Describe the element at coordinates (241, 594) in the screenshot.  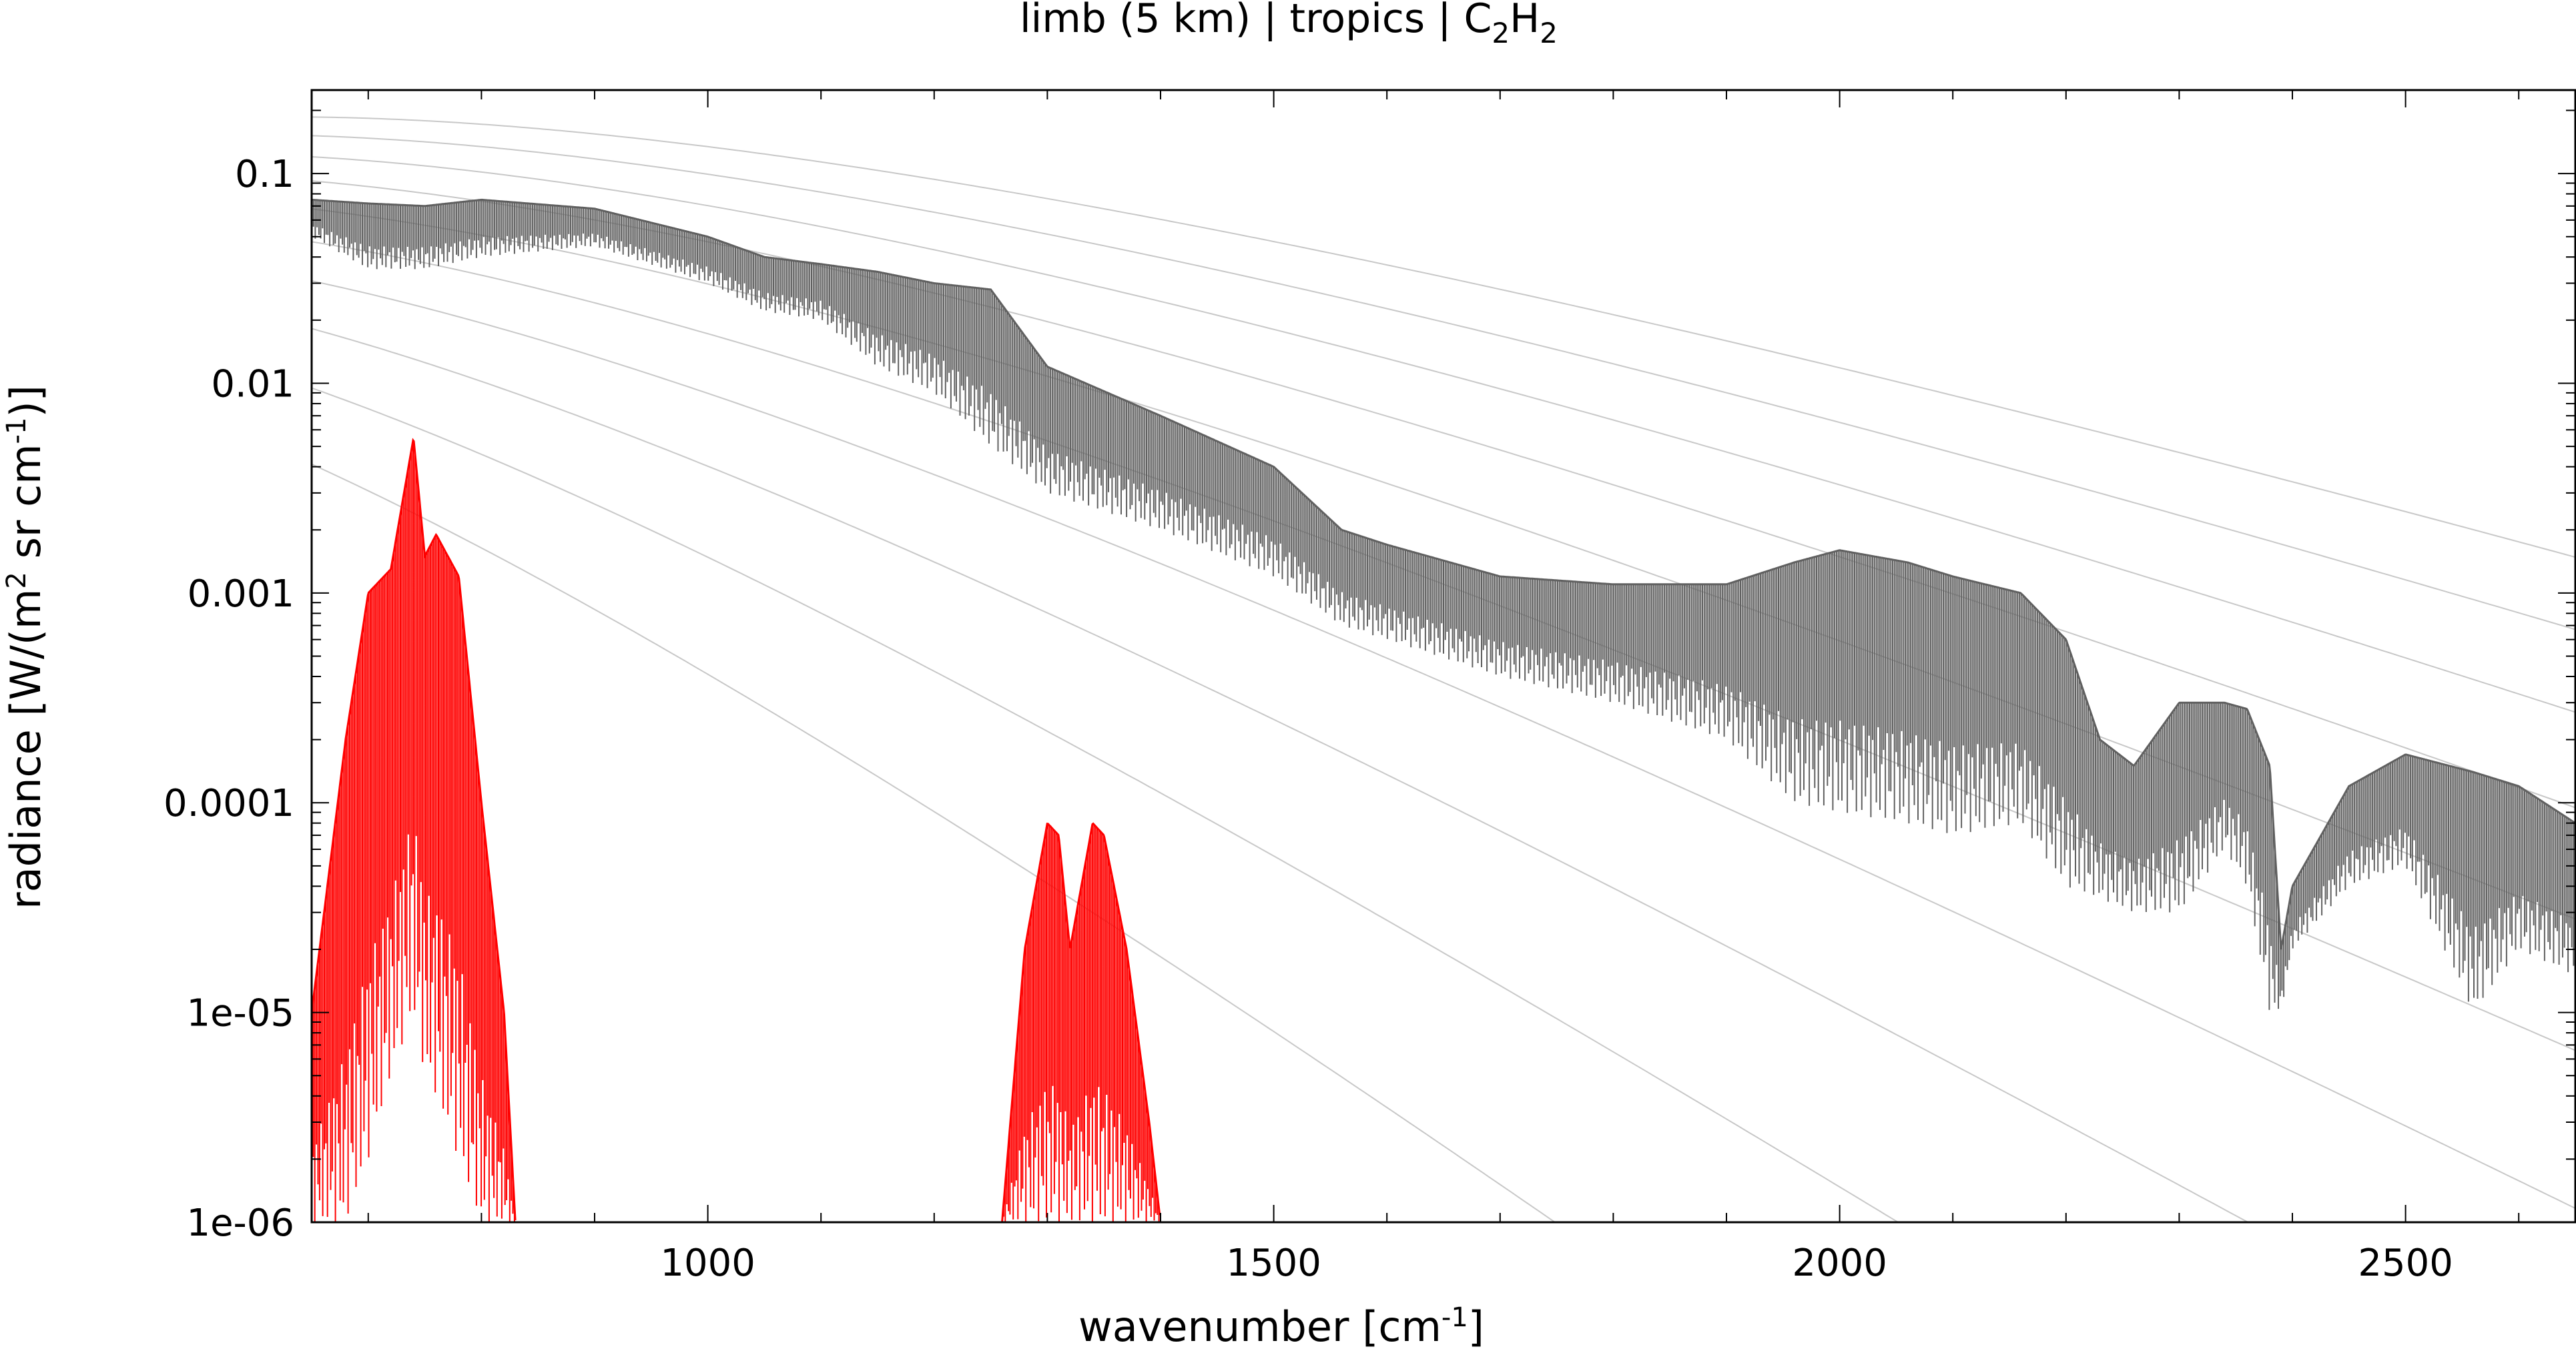
I see `y-tick-label: 0.001` at that location.